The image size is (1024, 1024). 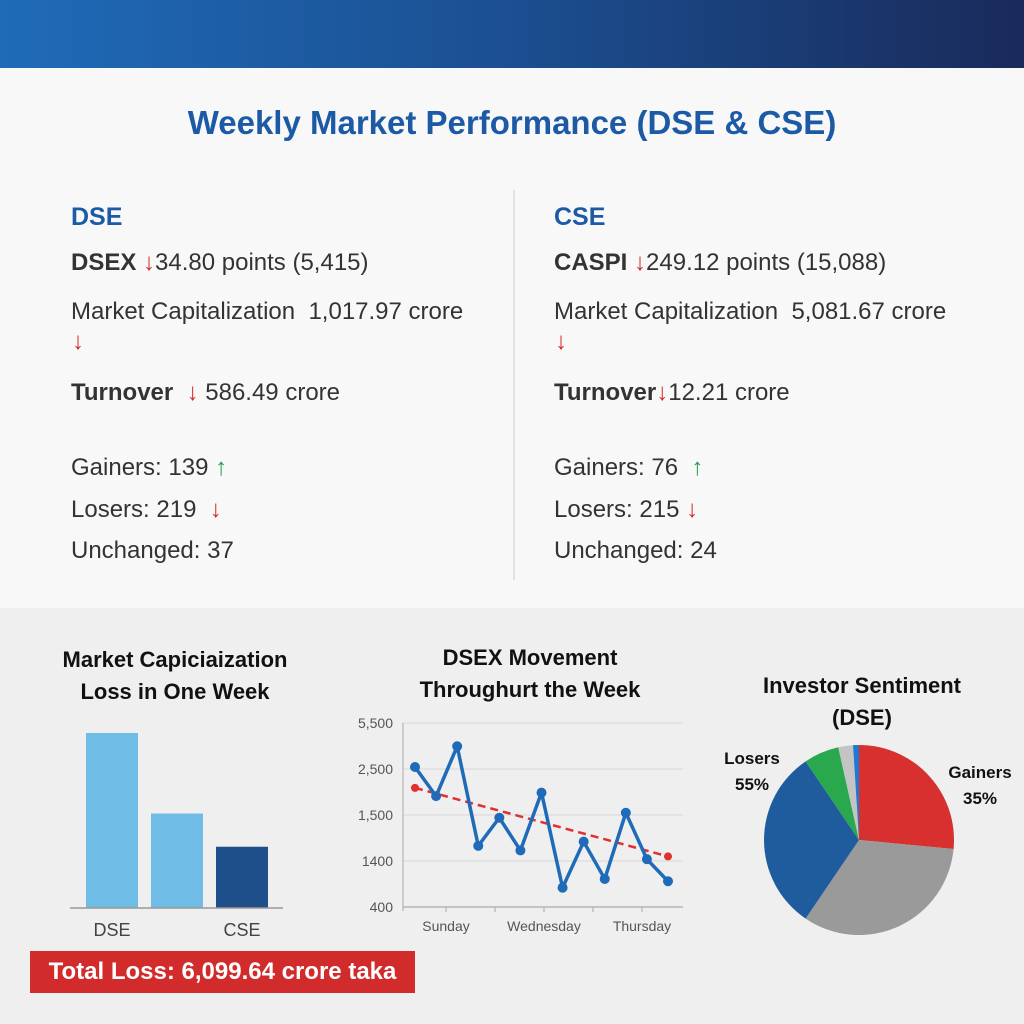 I want to click on cse-gainers: Gainers: 76 ↑, so click(x=628, y=468).